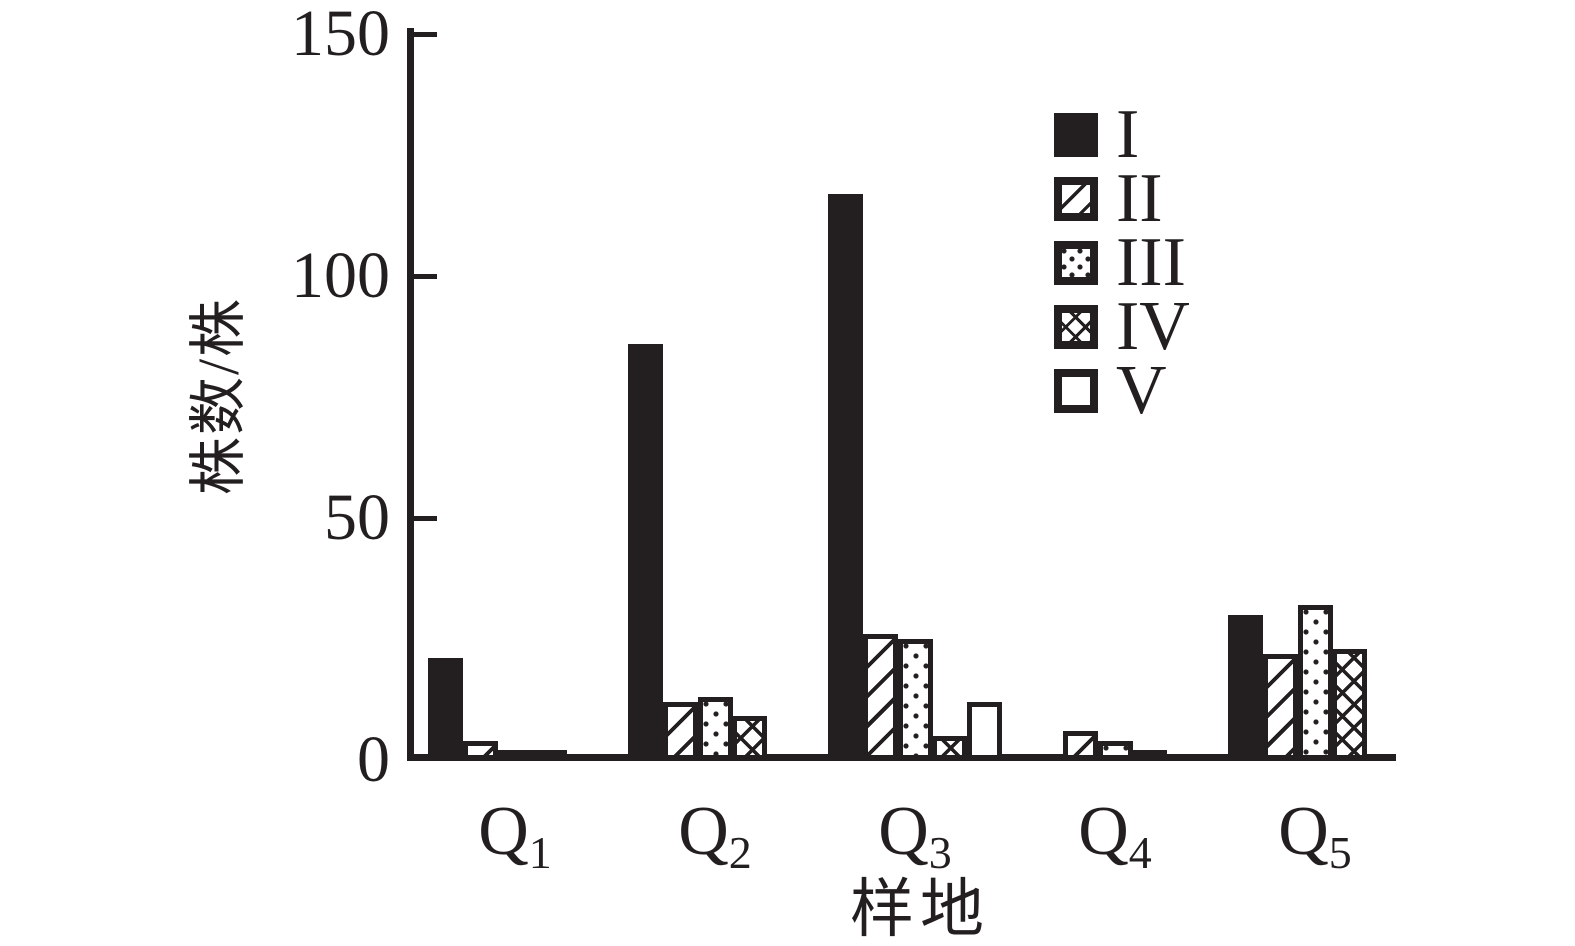  Describe the element at coordinates (1349, 704) in the screenshot. I see `bar-Q5-IV` at that location.